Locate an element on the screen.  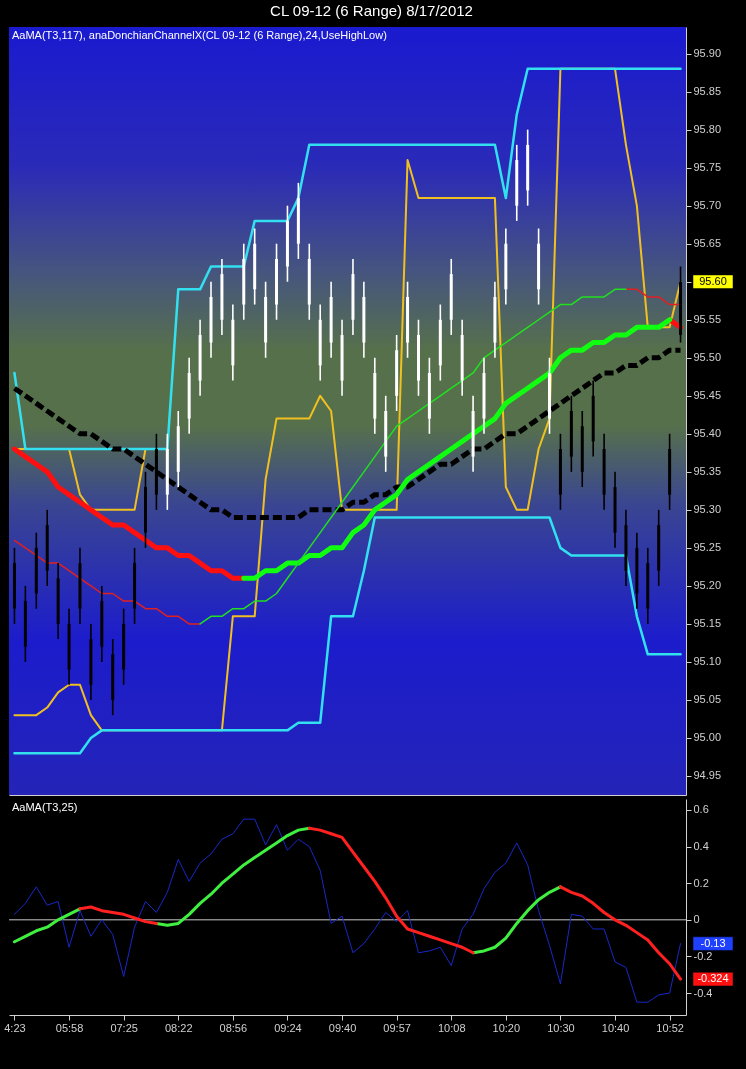
text: 95.60 is located at coordinates (713, 280).